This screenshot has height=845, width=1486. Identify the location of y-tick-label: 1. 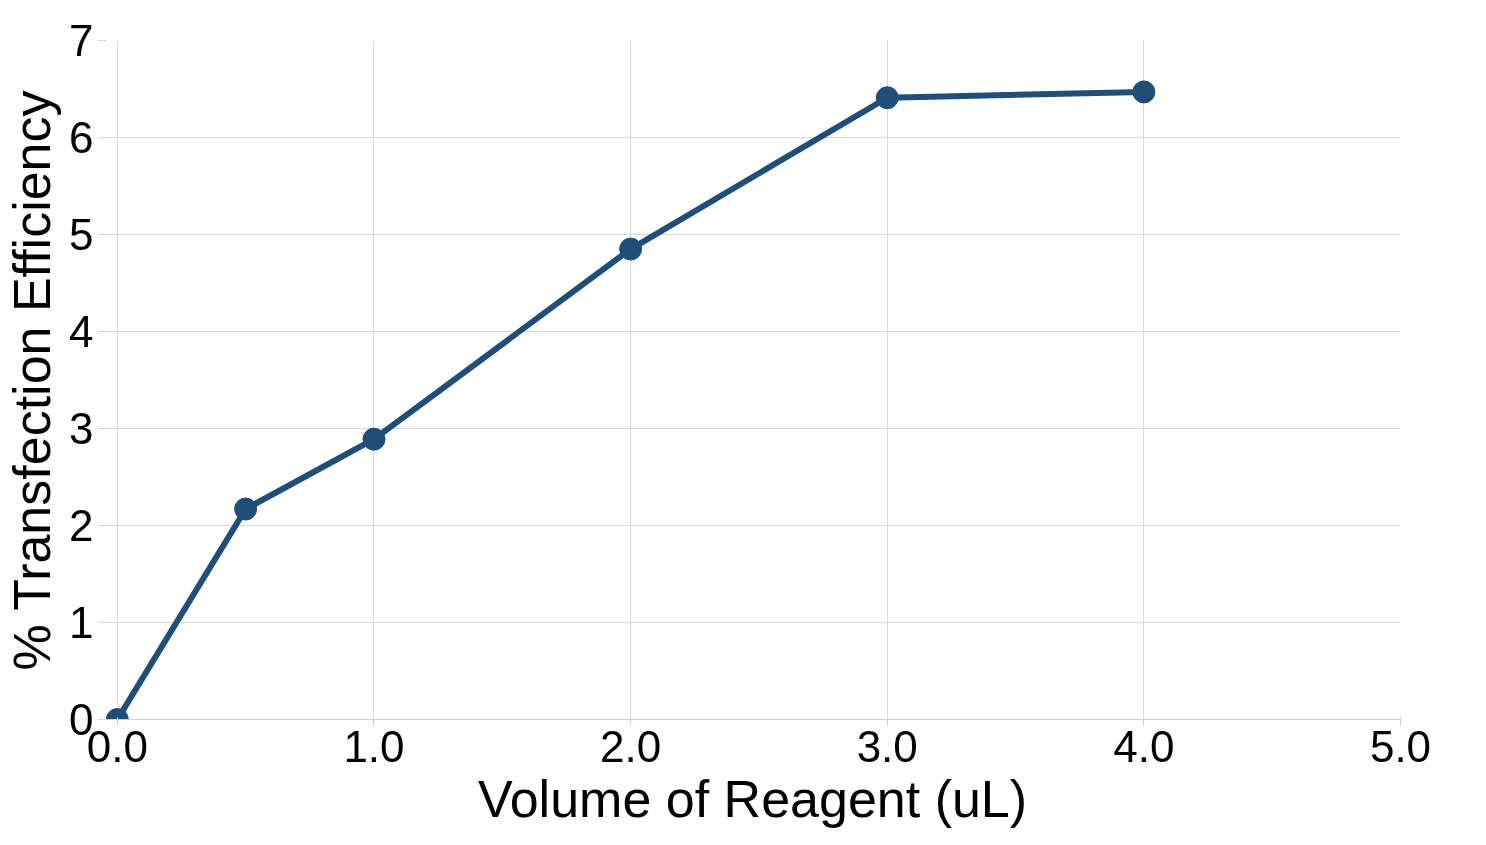
(81, 622).